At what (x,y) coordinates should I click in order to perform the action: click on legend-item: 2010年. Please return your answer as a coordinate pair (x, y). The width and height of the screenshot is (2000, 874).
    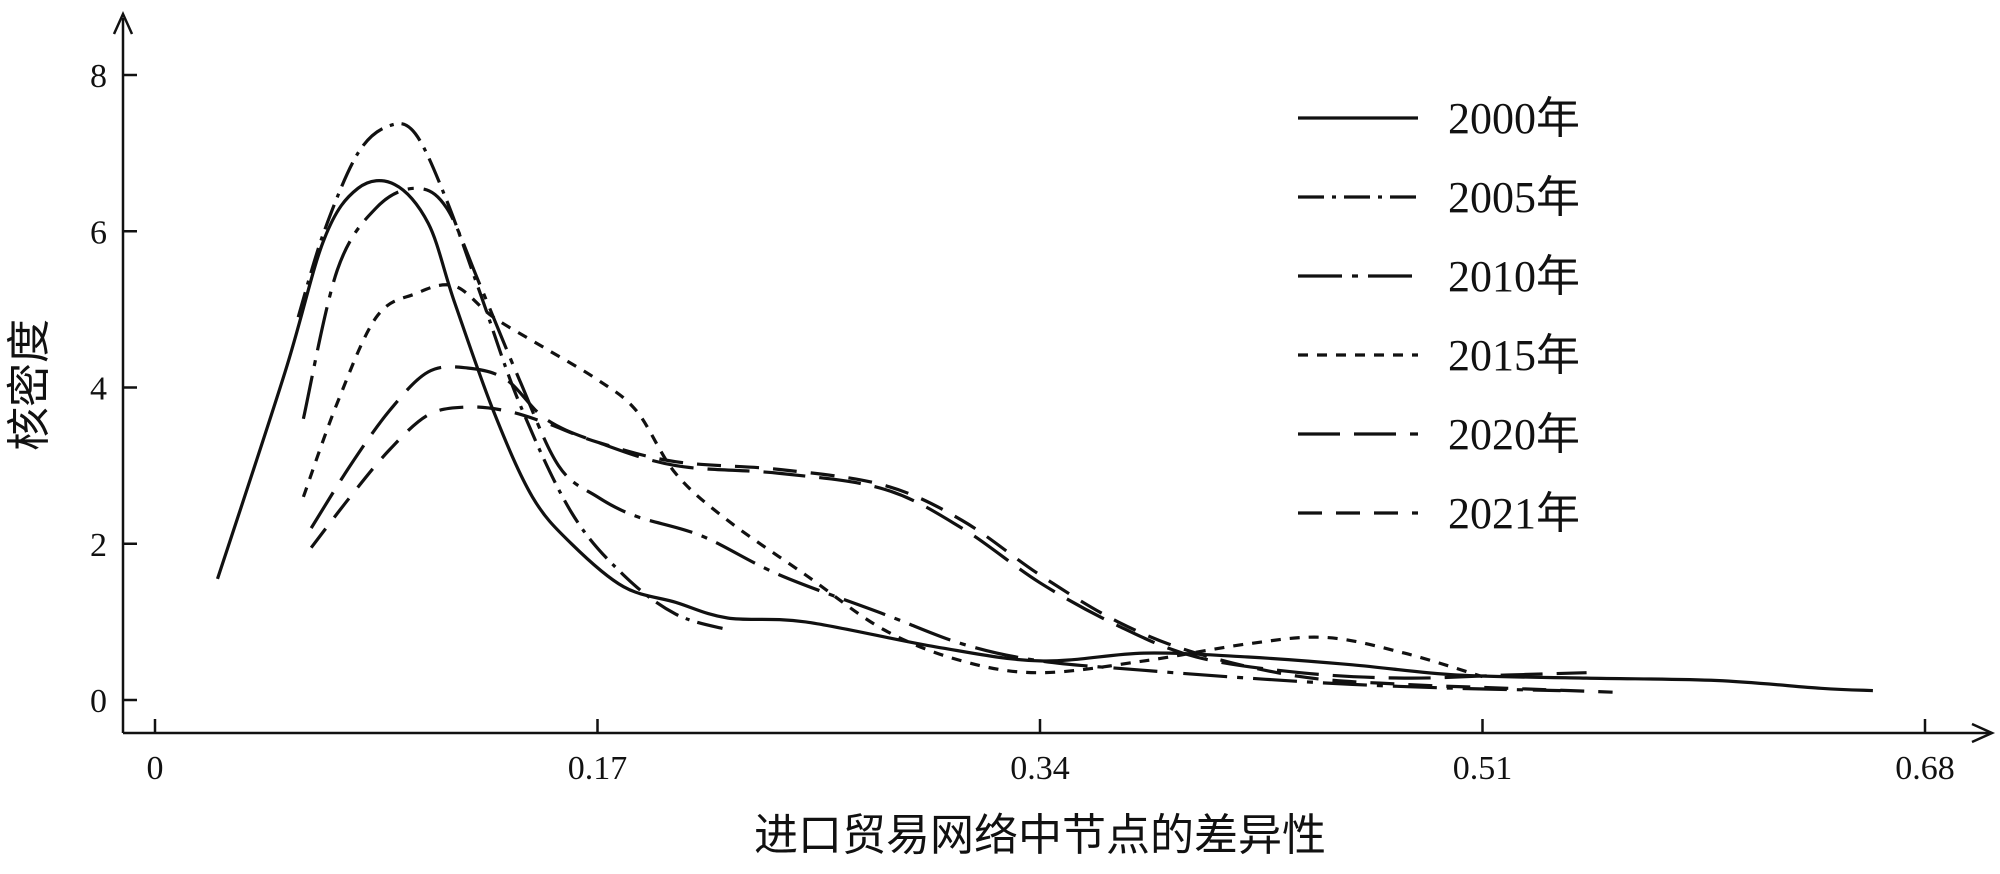
    Looking at the image, I should click on (1439, 276).